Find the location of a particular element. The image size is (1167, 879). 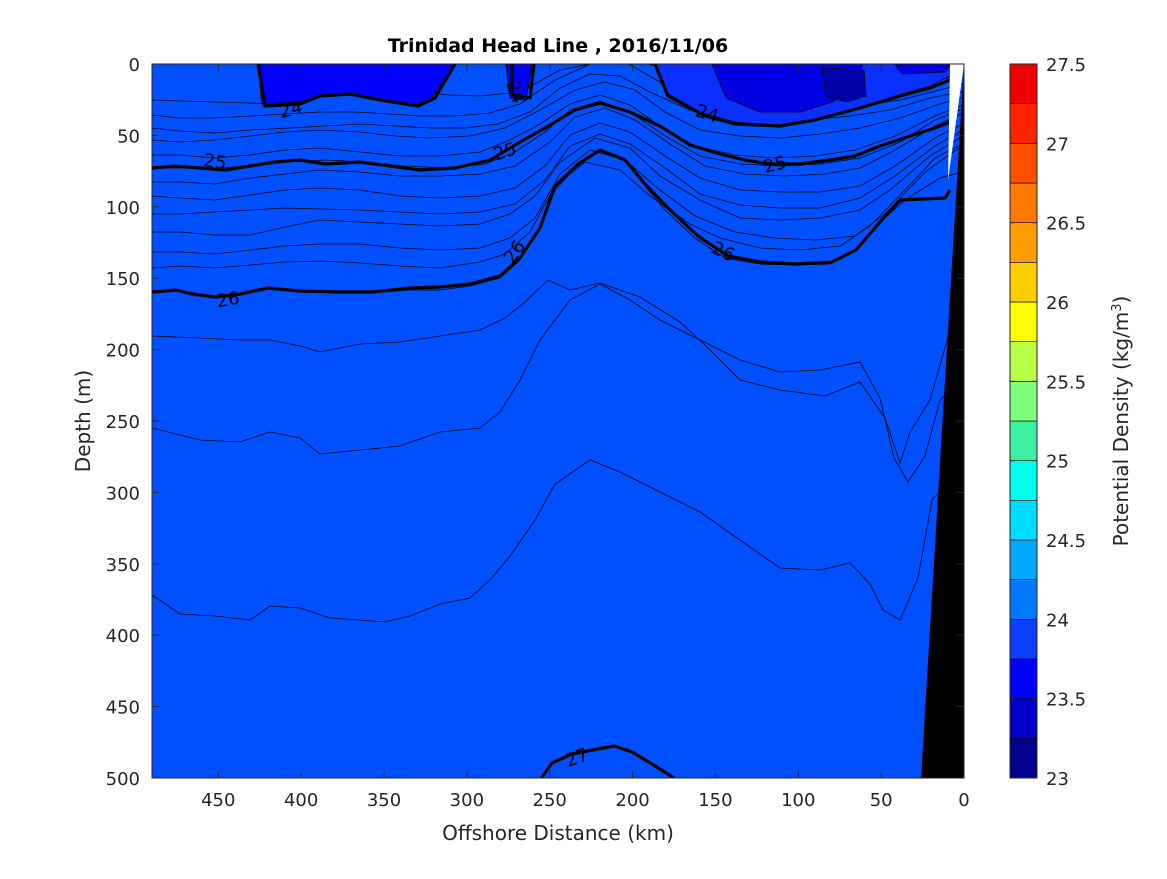

colorbar-label-close: ) is located at coordinates (1121, 300).